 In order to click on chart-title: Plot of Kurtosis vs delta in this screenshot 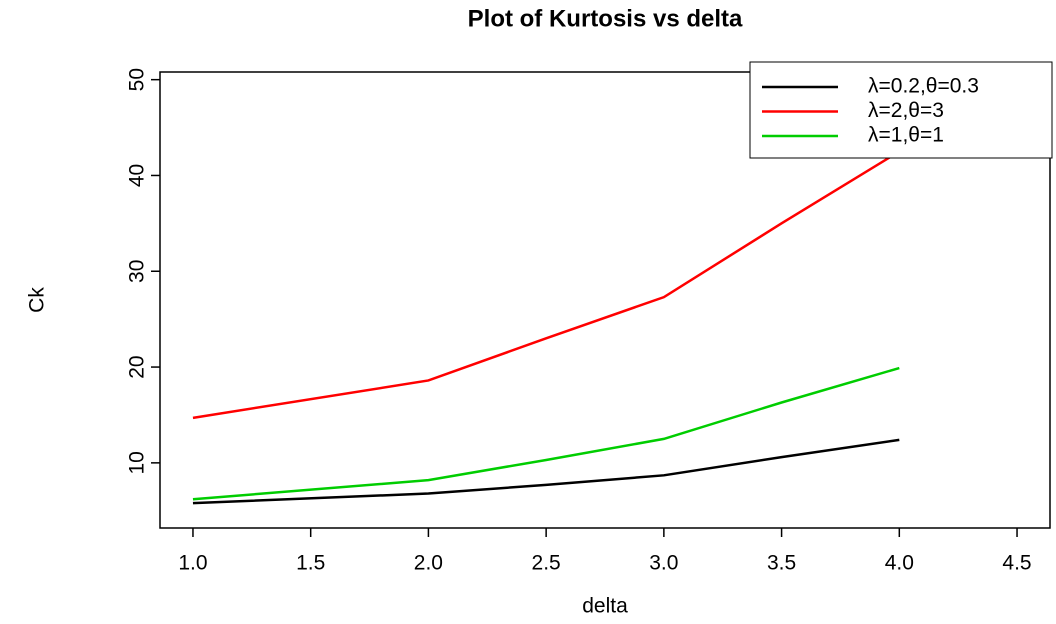, I will do `click(605, 18)`.